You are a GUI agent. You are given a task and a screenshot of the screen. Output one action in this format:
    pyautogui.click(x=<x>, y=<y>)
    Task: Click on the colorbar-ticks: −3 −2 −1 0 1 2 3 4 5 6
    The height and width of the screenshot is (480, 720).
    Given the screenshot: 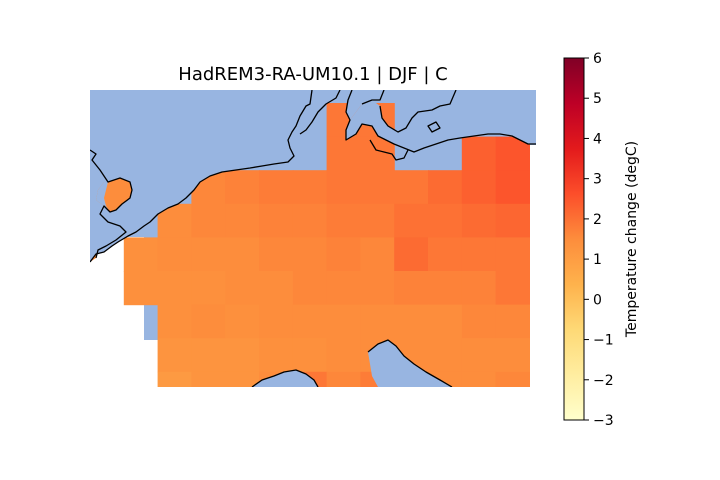 What is the action you would take?
    pyautogui.click(x=599, y=240)
    